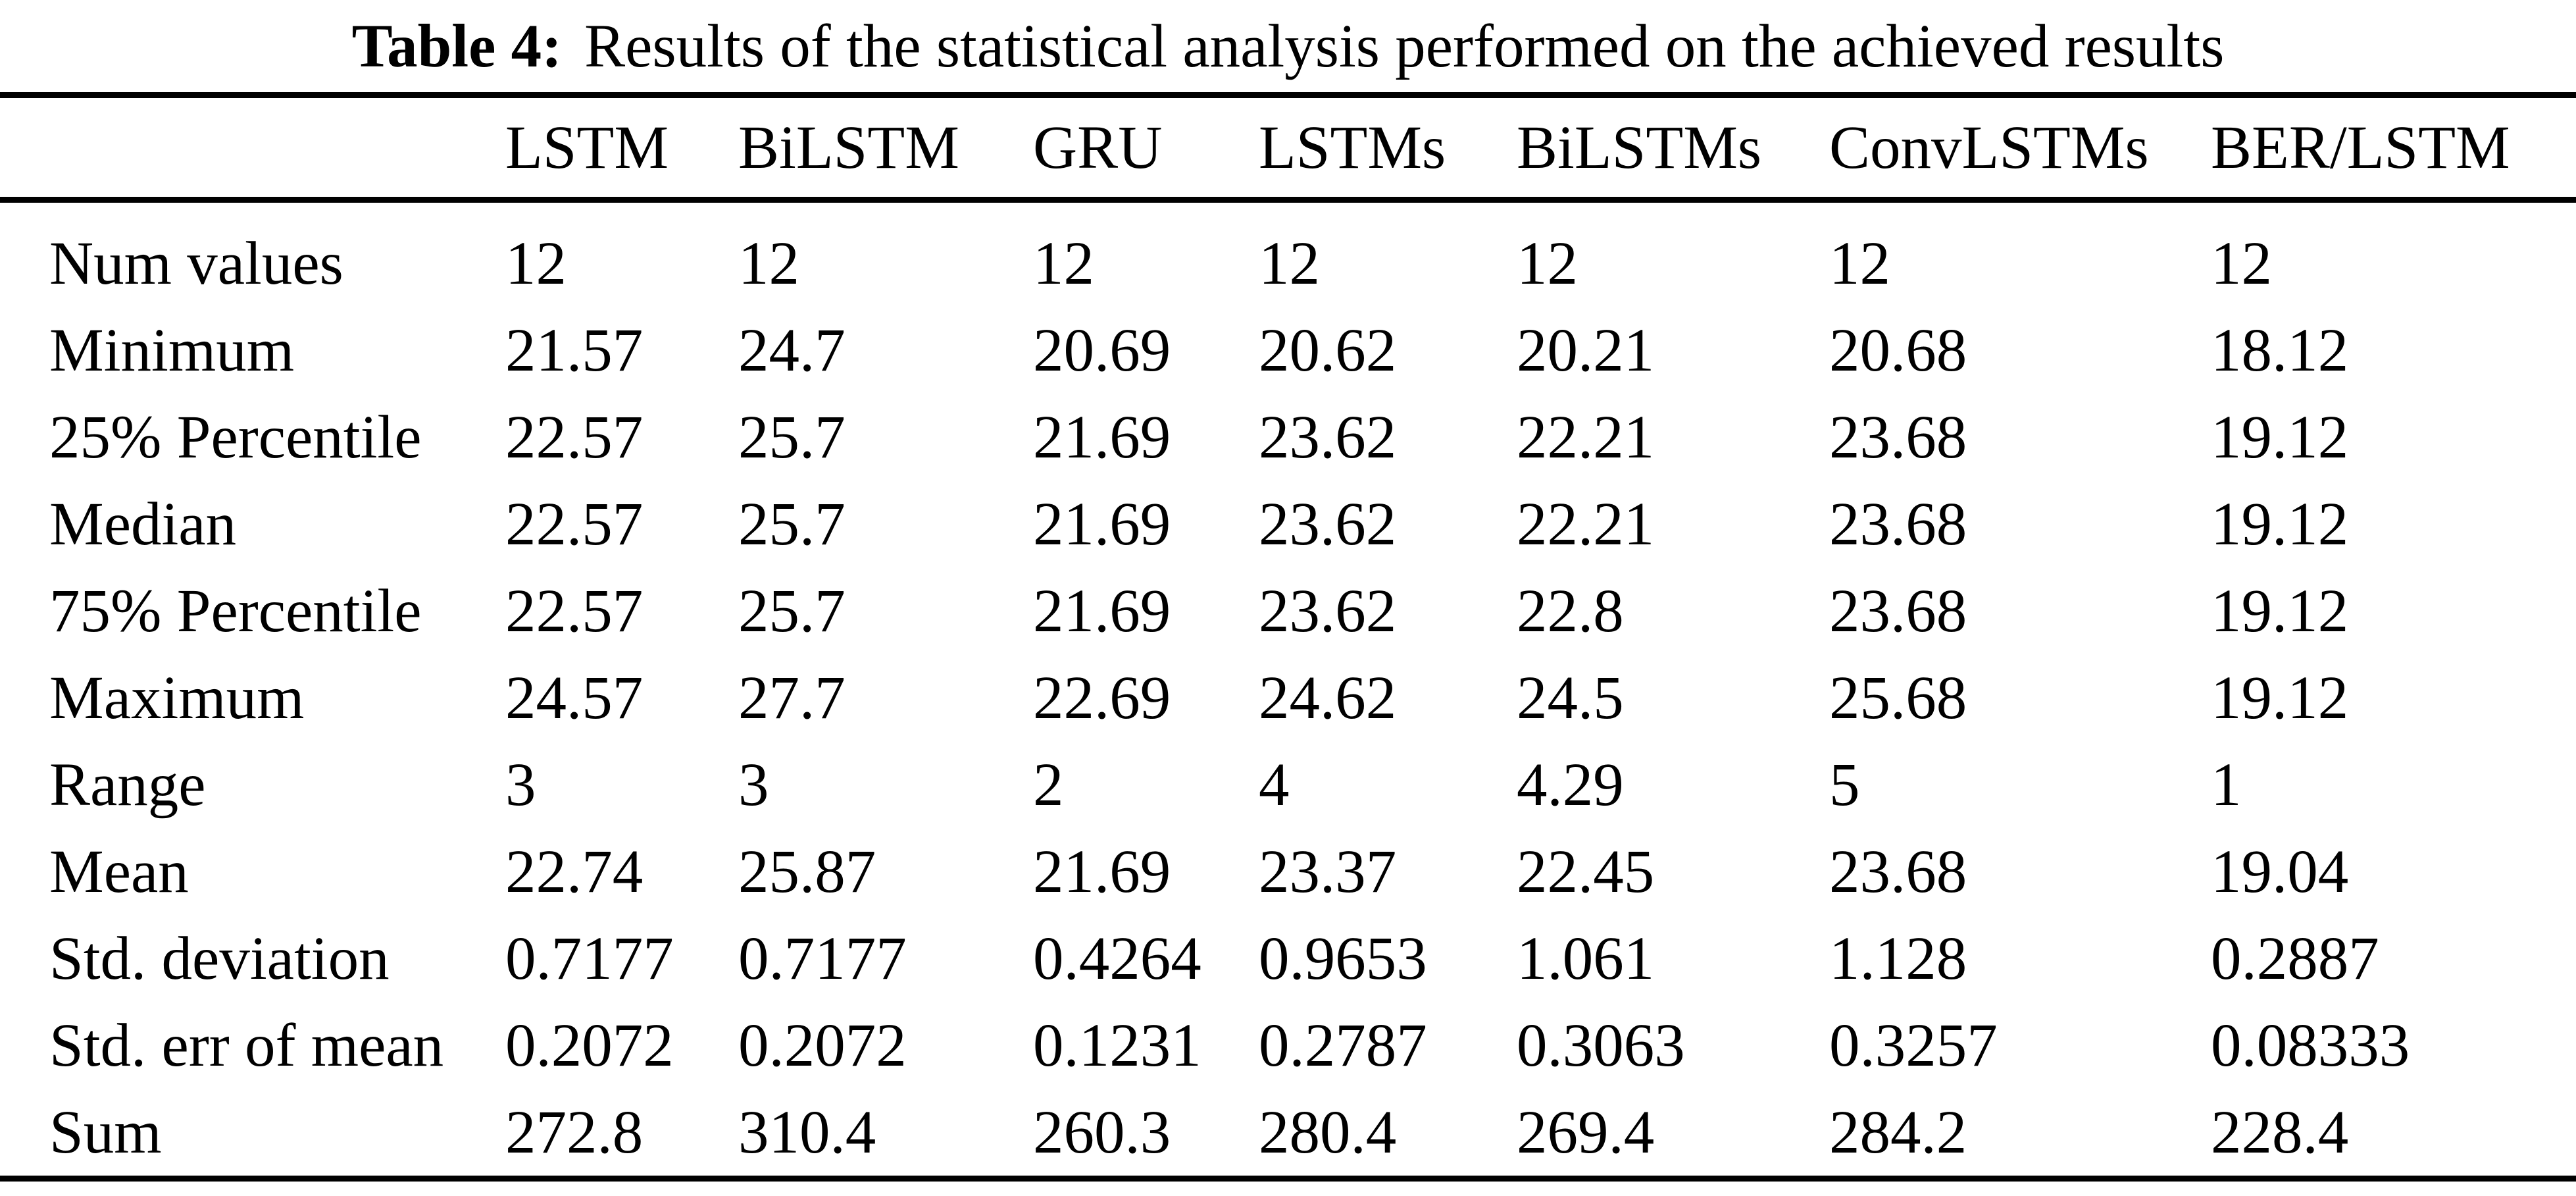  Describe the element at coordinates (1913, 1045) in the screenshot. I see `table-cell: 0.3257` at that location.